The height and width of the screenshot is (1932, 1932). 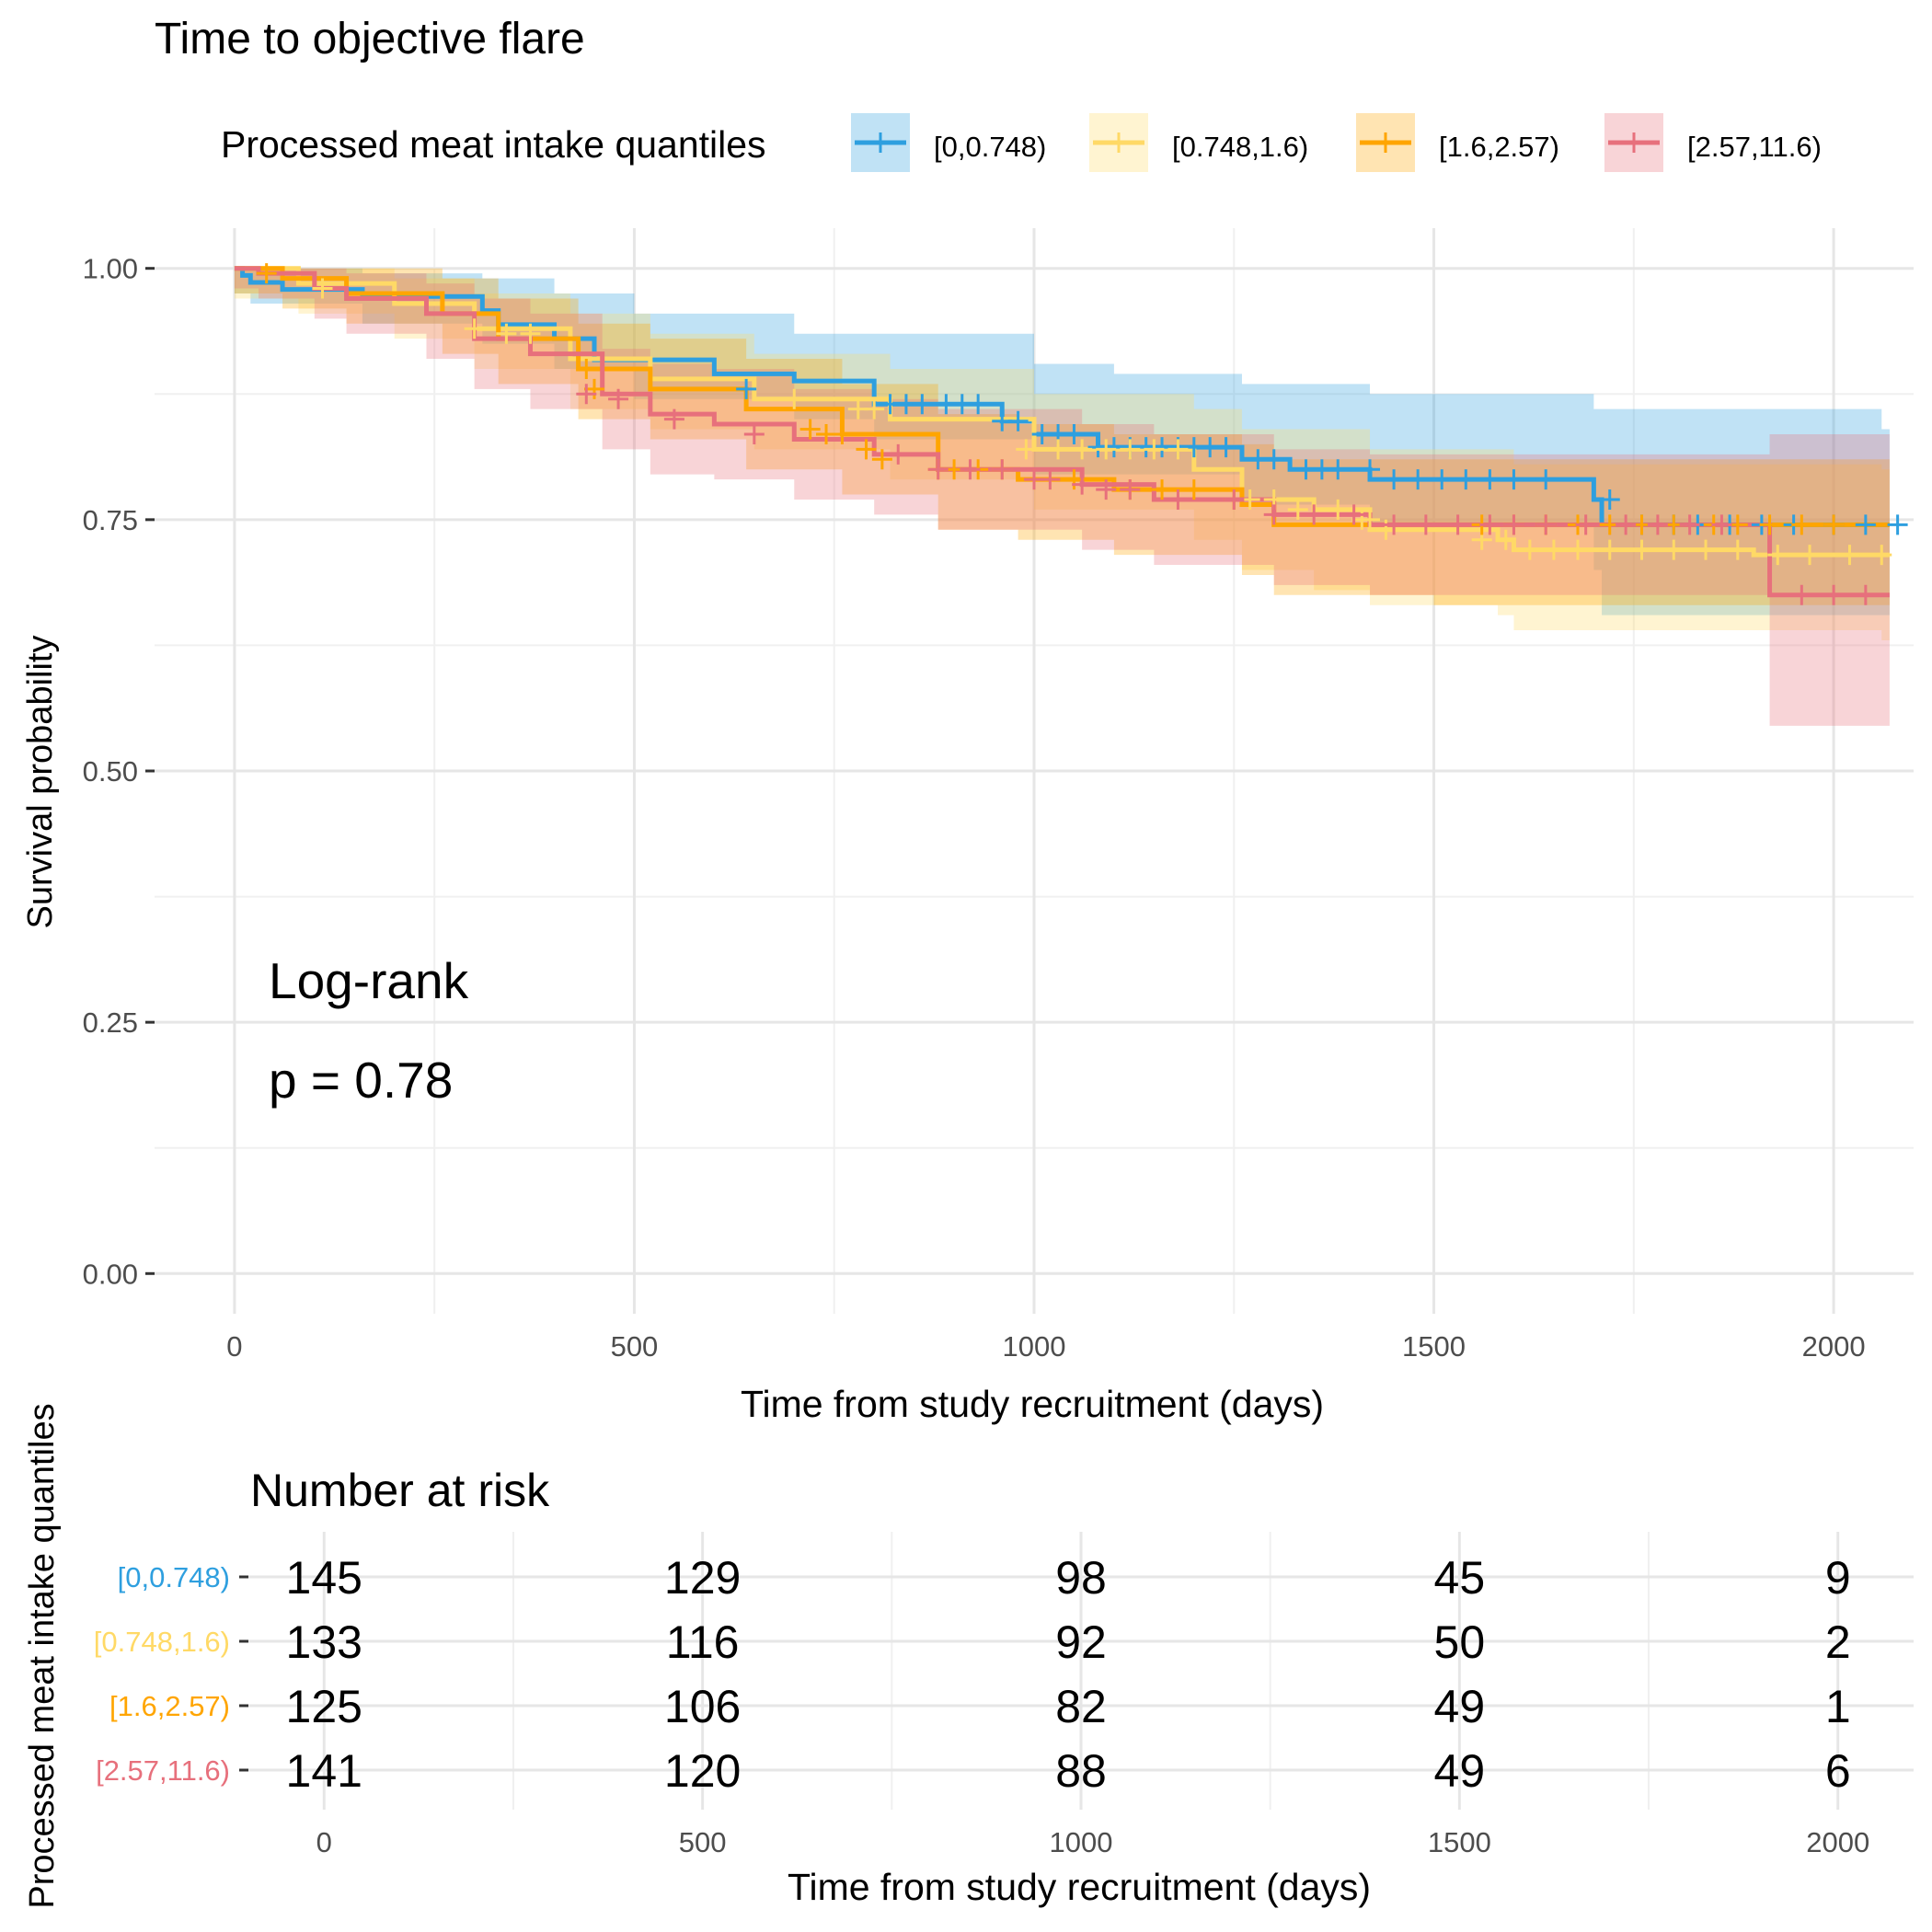 I want to click on risk-x-tick-label: 0, so click(x=324, y=1842).